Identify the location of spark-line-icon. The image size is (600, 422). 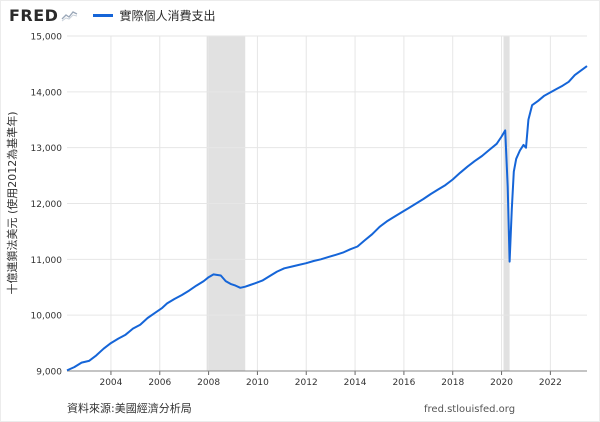
(70, 16).